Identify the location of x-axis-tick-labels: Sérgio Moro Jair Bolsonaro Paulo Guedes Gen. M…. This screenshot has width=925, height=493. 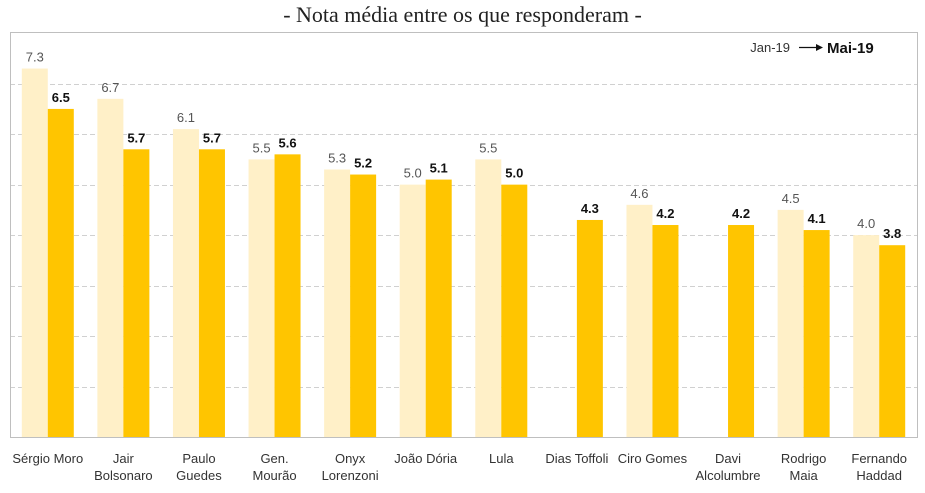
(459, 467).